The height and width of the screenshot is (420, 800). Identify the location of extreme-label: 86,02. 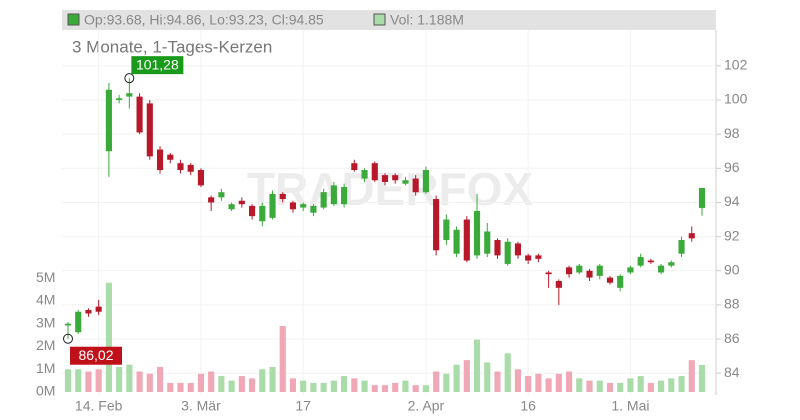
(95, 355).